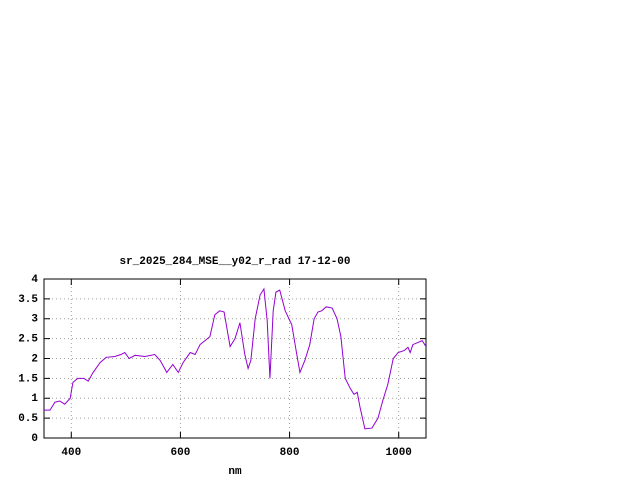  Describe the element at coordinates (399, 453) in the screenshot. I see `x-tick-label: 1000` at that location.